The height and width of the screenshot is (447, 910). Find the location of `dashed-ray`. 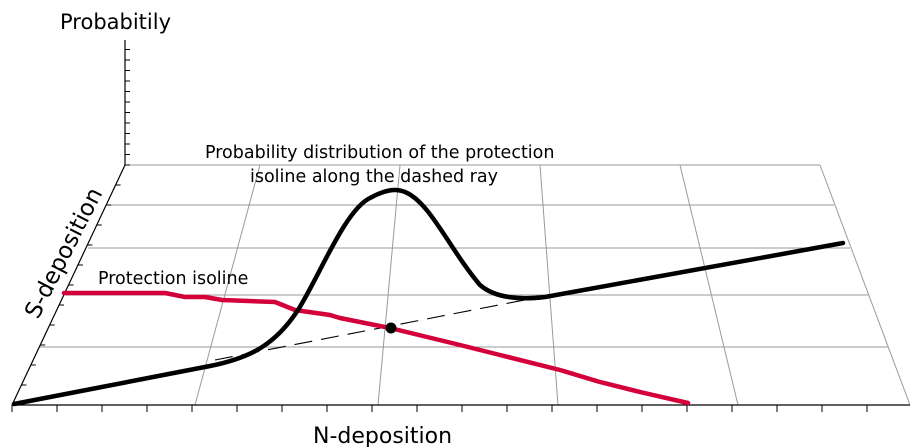

dashed-ray is located at coordinates (377, 328).